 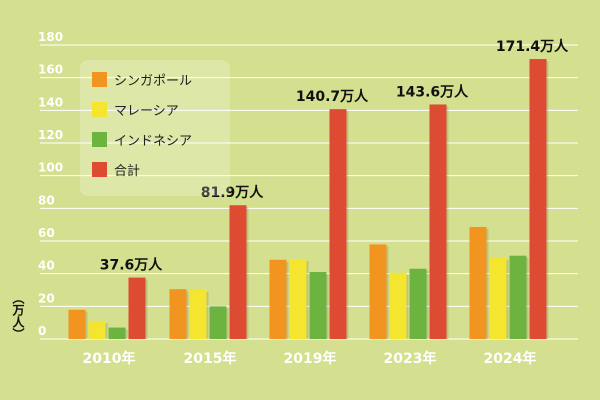 What do you see at coordinates (50, 184) in the screenshot?
I see `y-axis-ticks: 0 20 40 60 80 100 120 140 160 180` at bounding box center [50, 184].